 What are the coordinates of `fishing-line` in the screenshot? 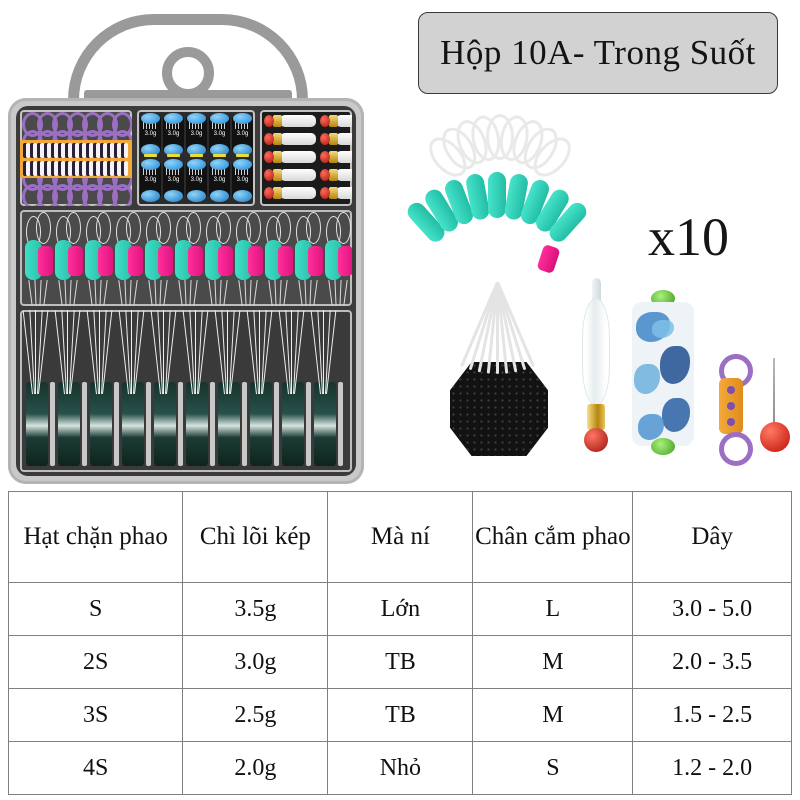 It's located at (196, 352).